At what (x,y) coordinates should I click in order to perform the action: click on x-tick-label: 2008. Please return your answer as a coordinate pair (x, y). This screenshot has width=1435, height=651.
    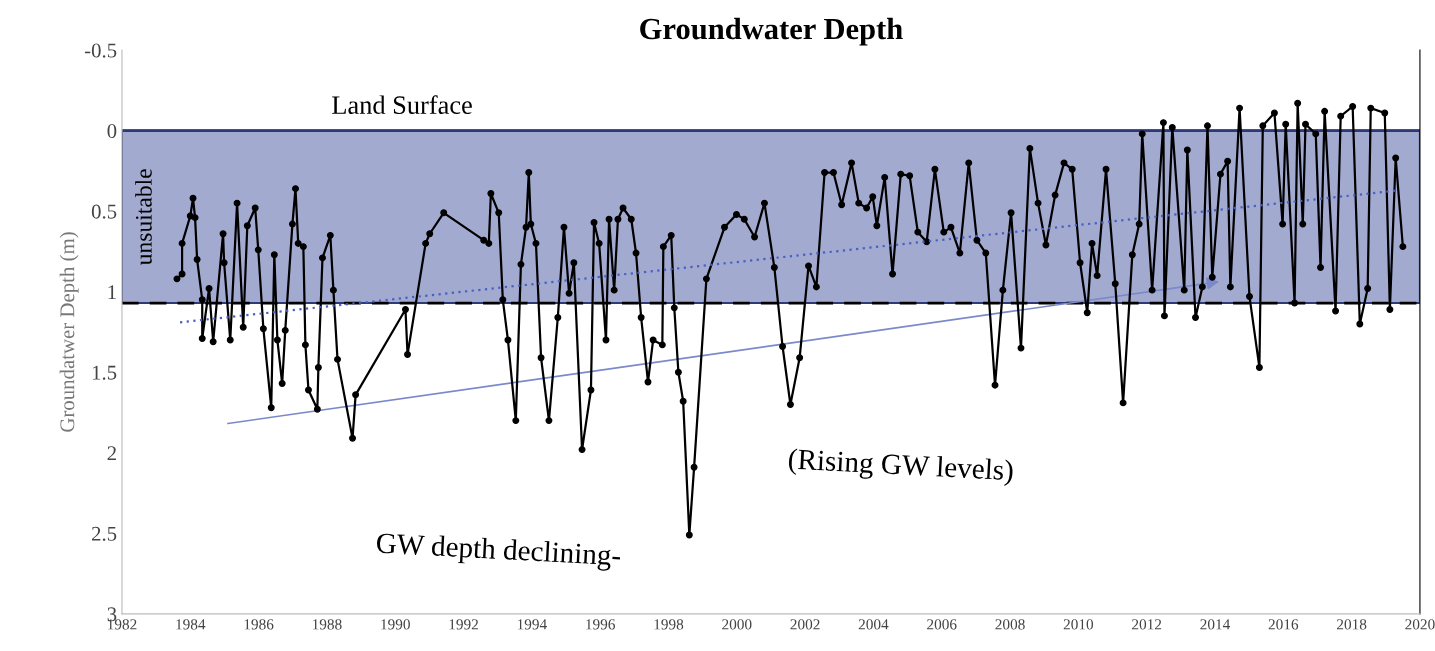
    Looking at the image, I should click on (1010, 624).